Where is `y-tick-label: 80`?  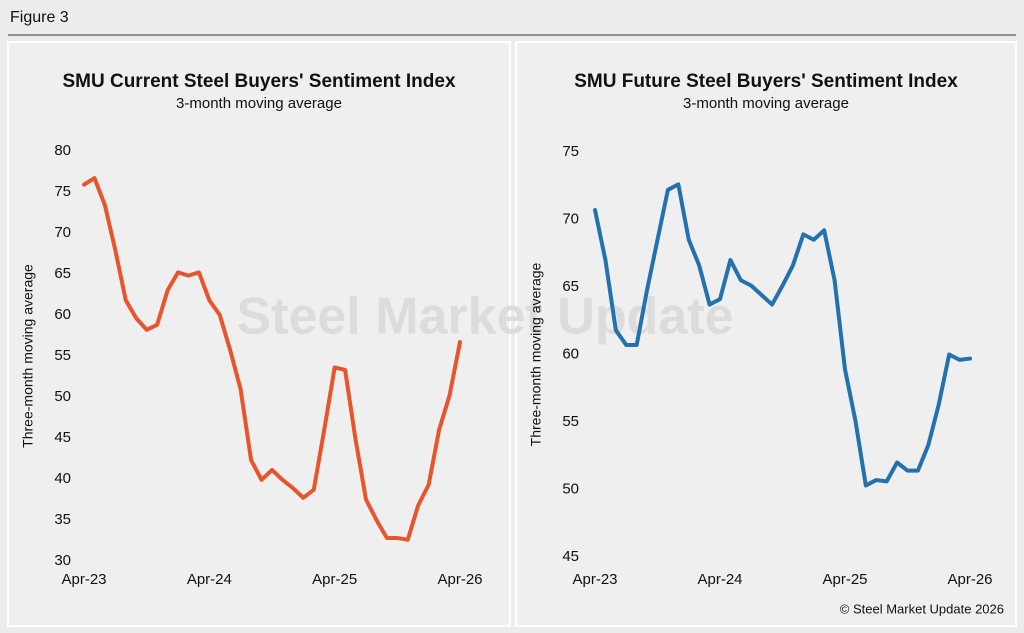
y-tick-label: 80 is located at coordinates (62, 150).